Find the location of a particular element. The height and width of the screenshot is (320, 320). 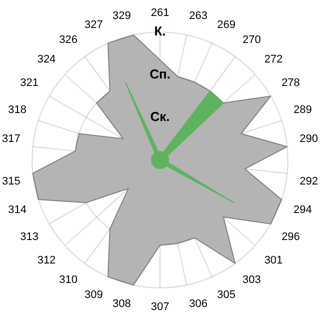

spoke-label: 327 is located at coordinates (93, 25).